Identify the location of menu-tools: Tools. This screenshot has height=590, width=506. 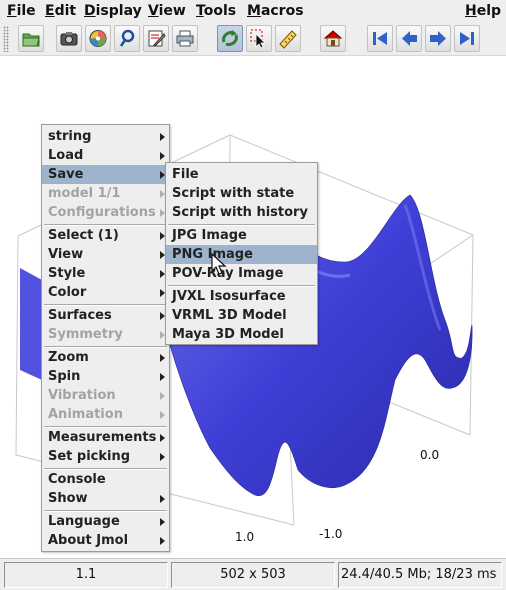
(216, 11).